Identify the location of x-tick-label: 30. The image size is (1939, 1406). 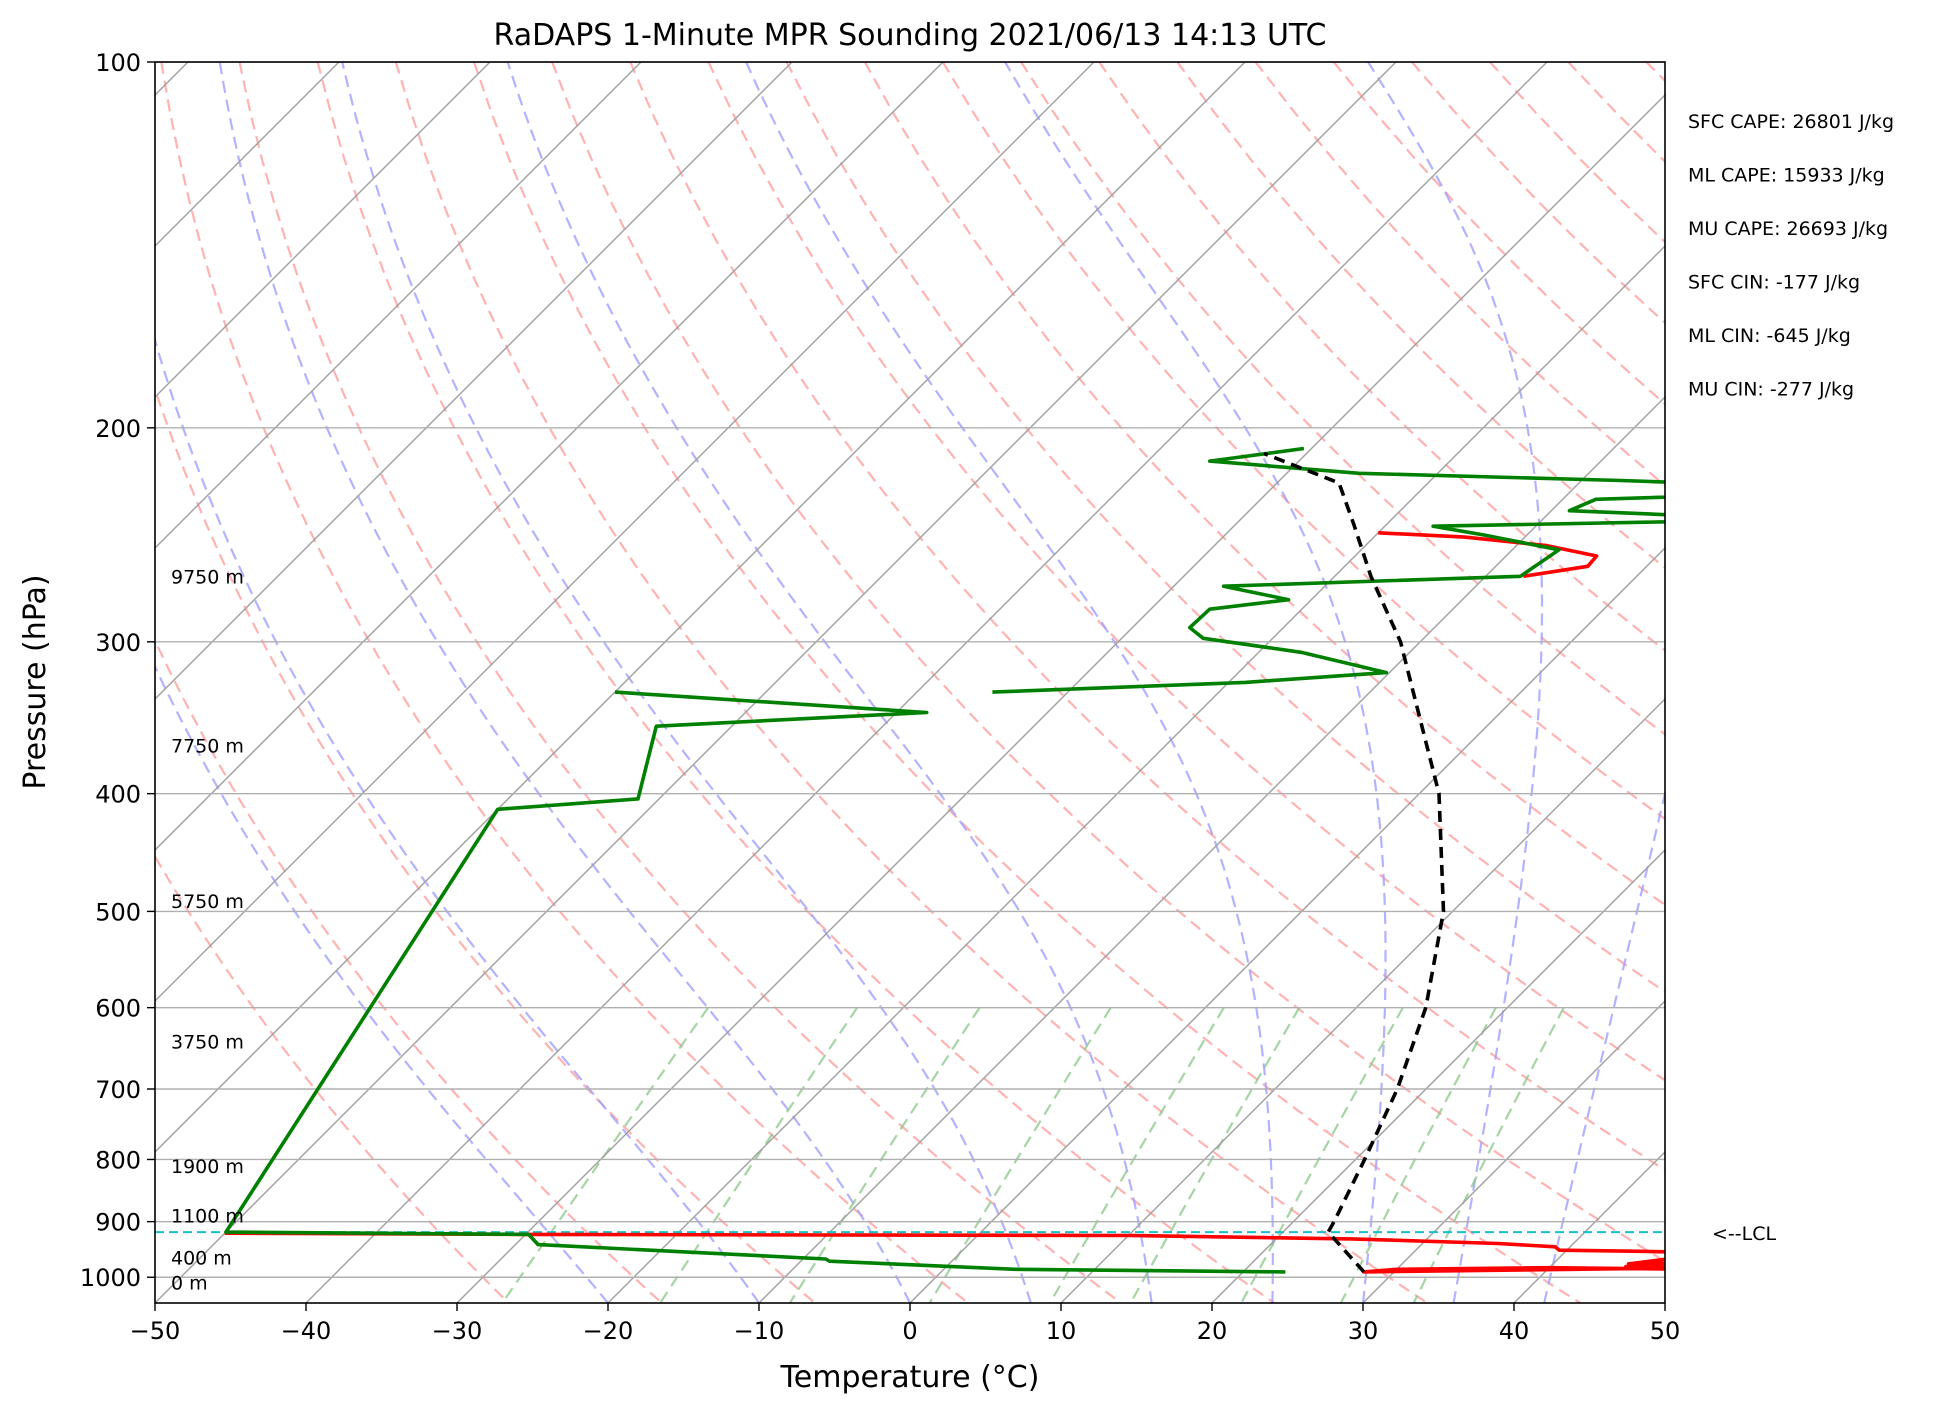
(1363, 1331).